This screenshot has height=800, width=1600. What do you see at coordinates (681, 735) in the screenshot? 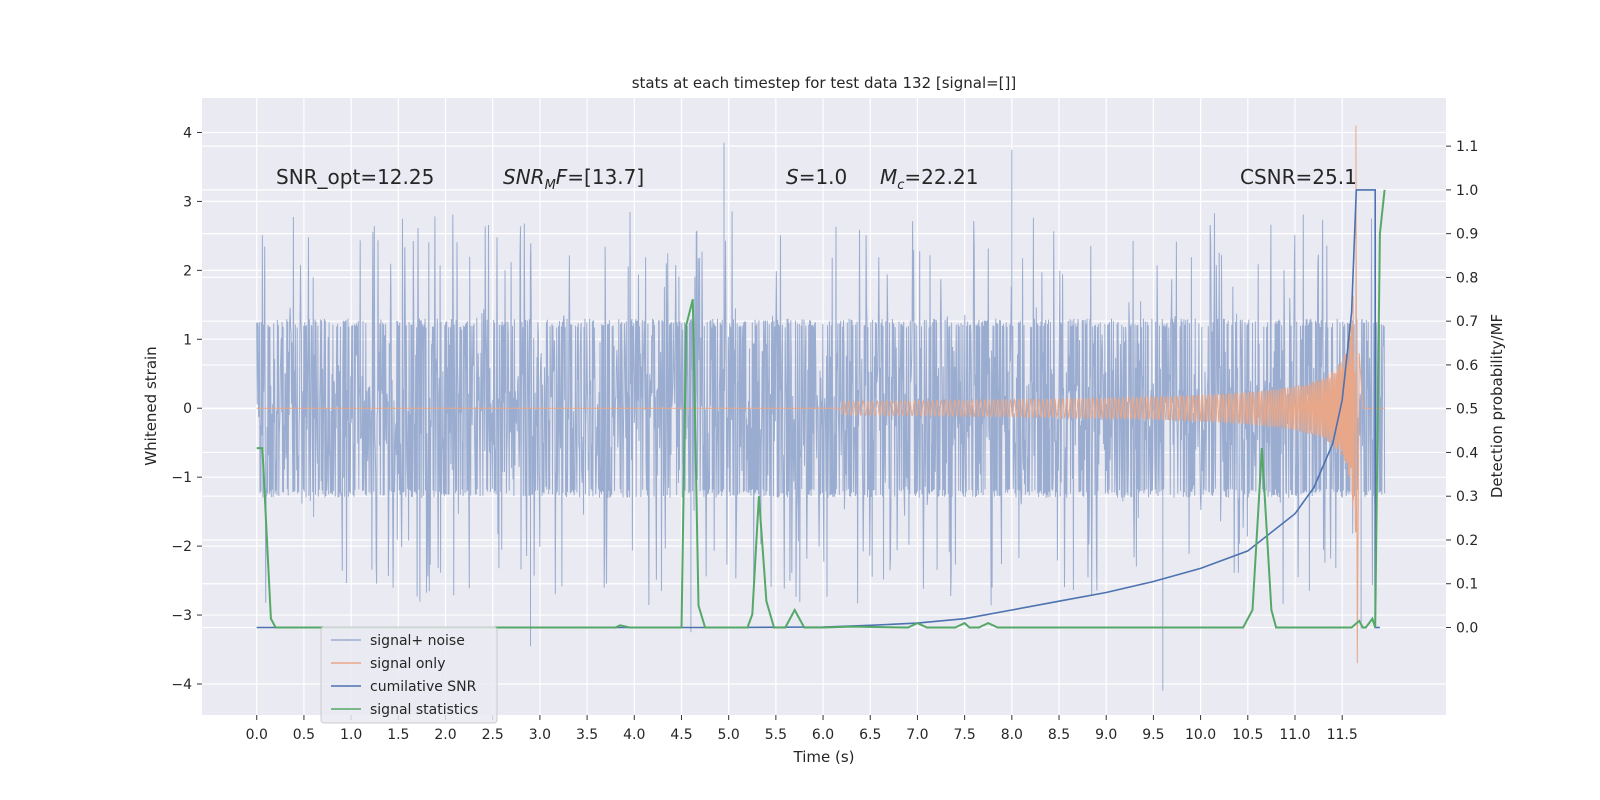
I see `x-tick-label: 4.5` at bounding box center [681, 735].